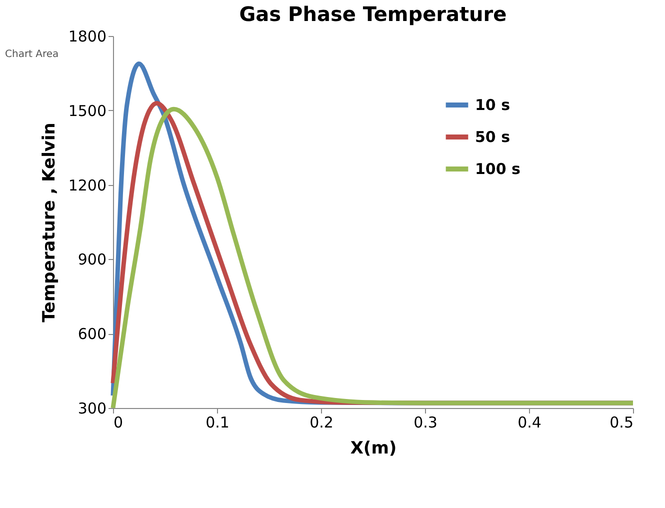  I want to click on x-tick-label: 0.1, so click(218, 423).